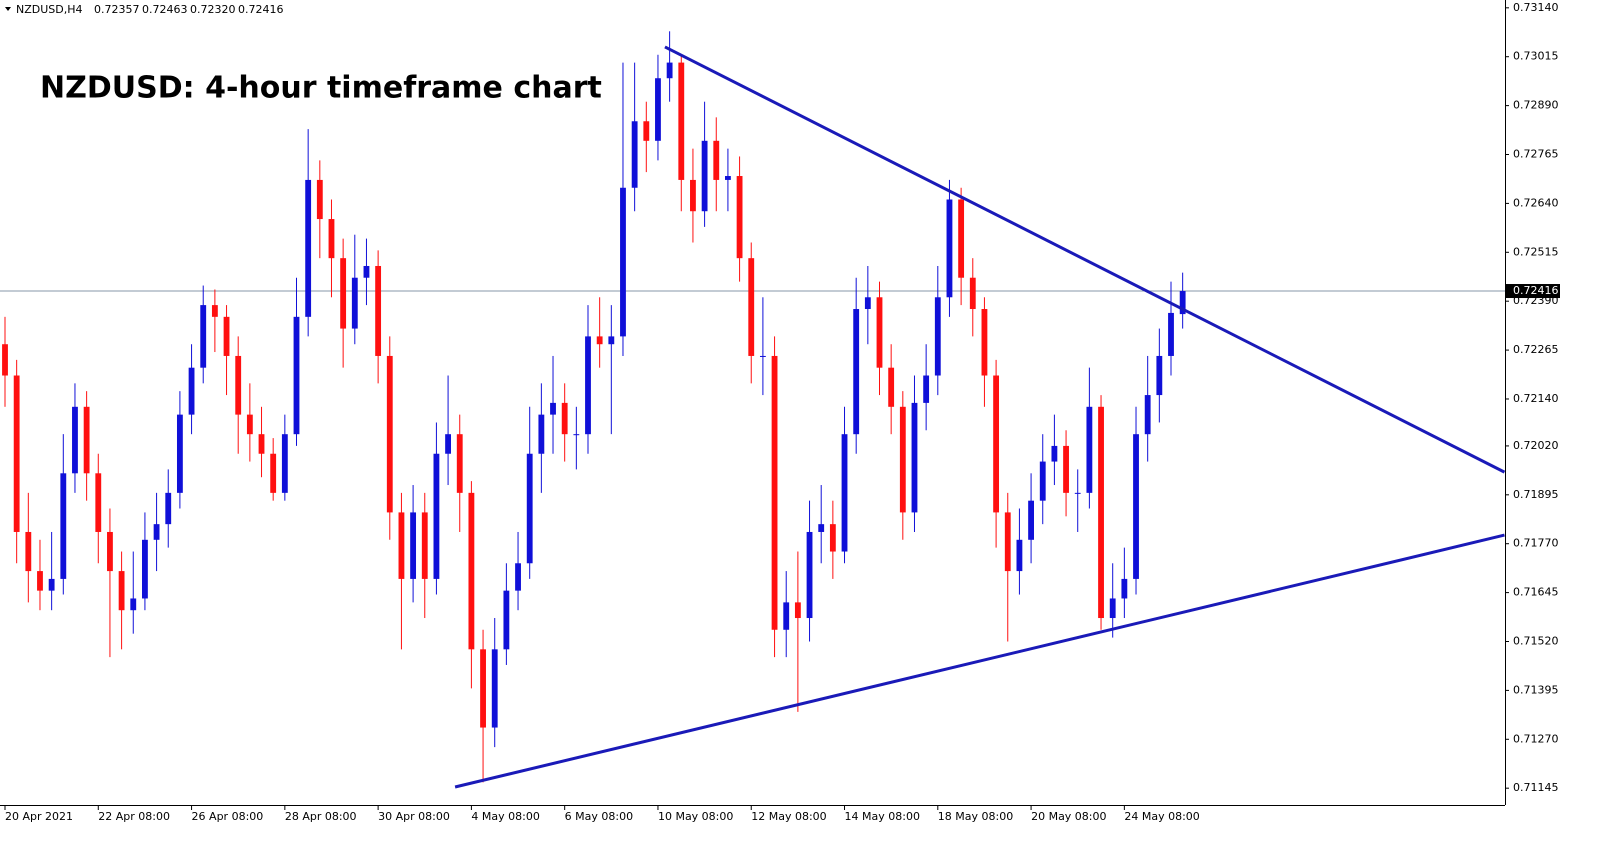 The height and width of the screenshot is (850, 1607). I want to click on chart-title: NZDUSD: 4-hour timeframe chart, so click(321, 88).